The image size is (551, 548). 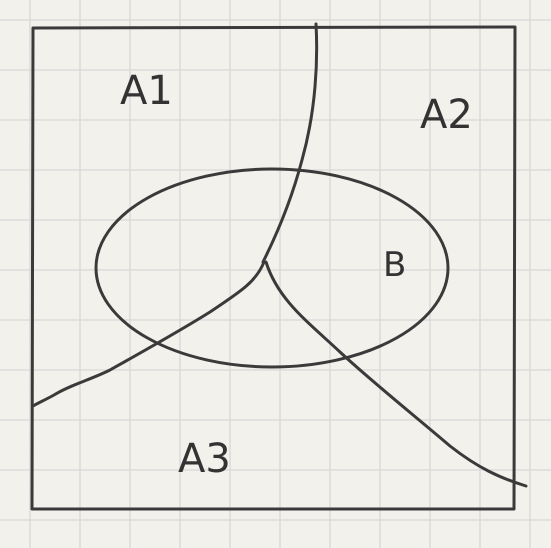 I want to click on set-b-label: B, so click(x=394, y=265).